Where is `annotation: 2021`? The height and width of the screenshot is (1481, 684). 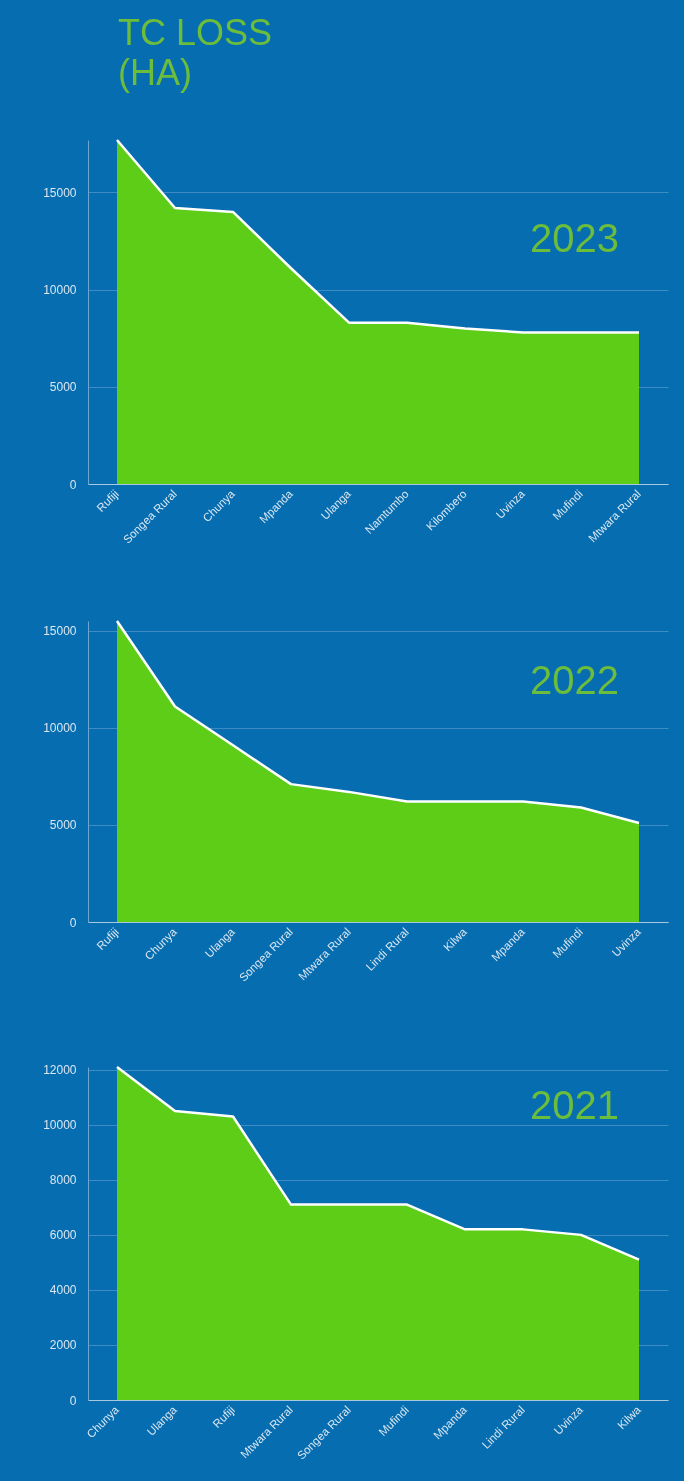 annotation: 2021 is located at coordinates (574, 1105).